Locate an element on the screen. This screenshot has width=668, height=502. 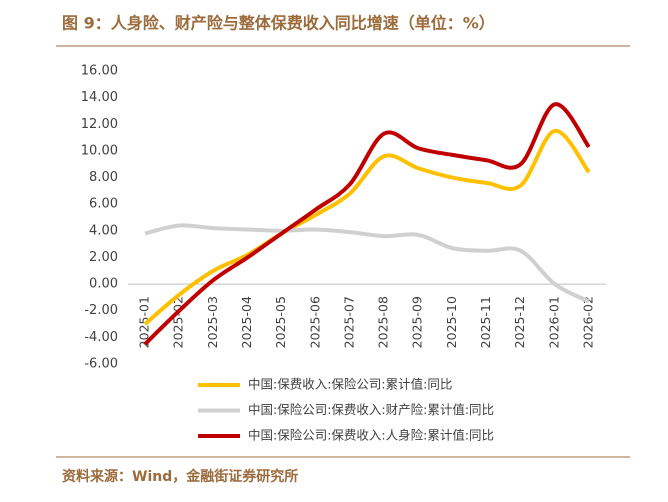
y-tick-label: 0.00 is located at coordinates (103, 284).